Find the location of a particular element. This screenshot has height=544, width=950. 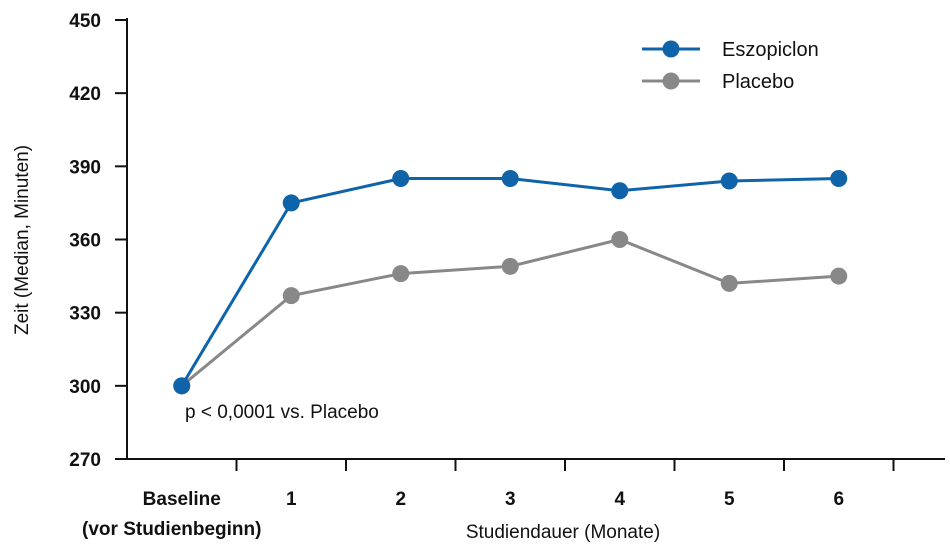

x-tick-label: 4 is located at coordinates (619, 499).